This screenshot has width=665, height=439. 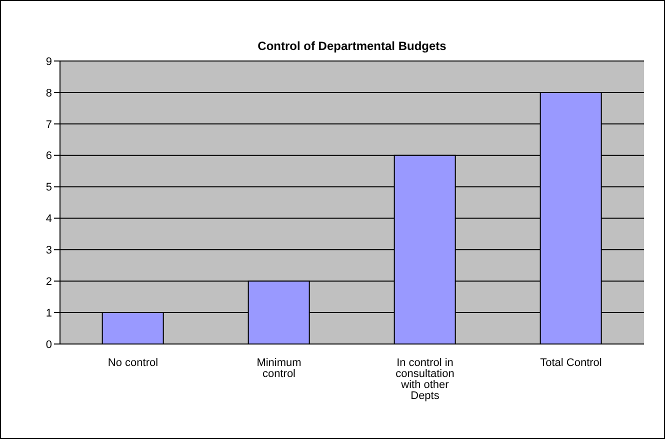 What do you see at coordinates (49, 282) in the screenshot?
I see `y-tick-label: 2` at bounding box center [49, 282].